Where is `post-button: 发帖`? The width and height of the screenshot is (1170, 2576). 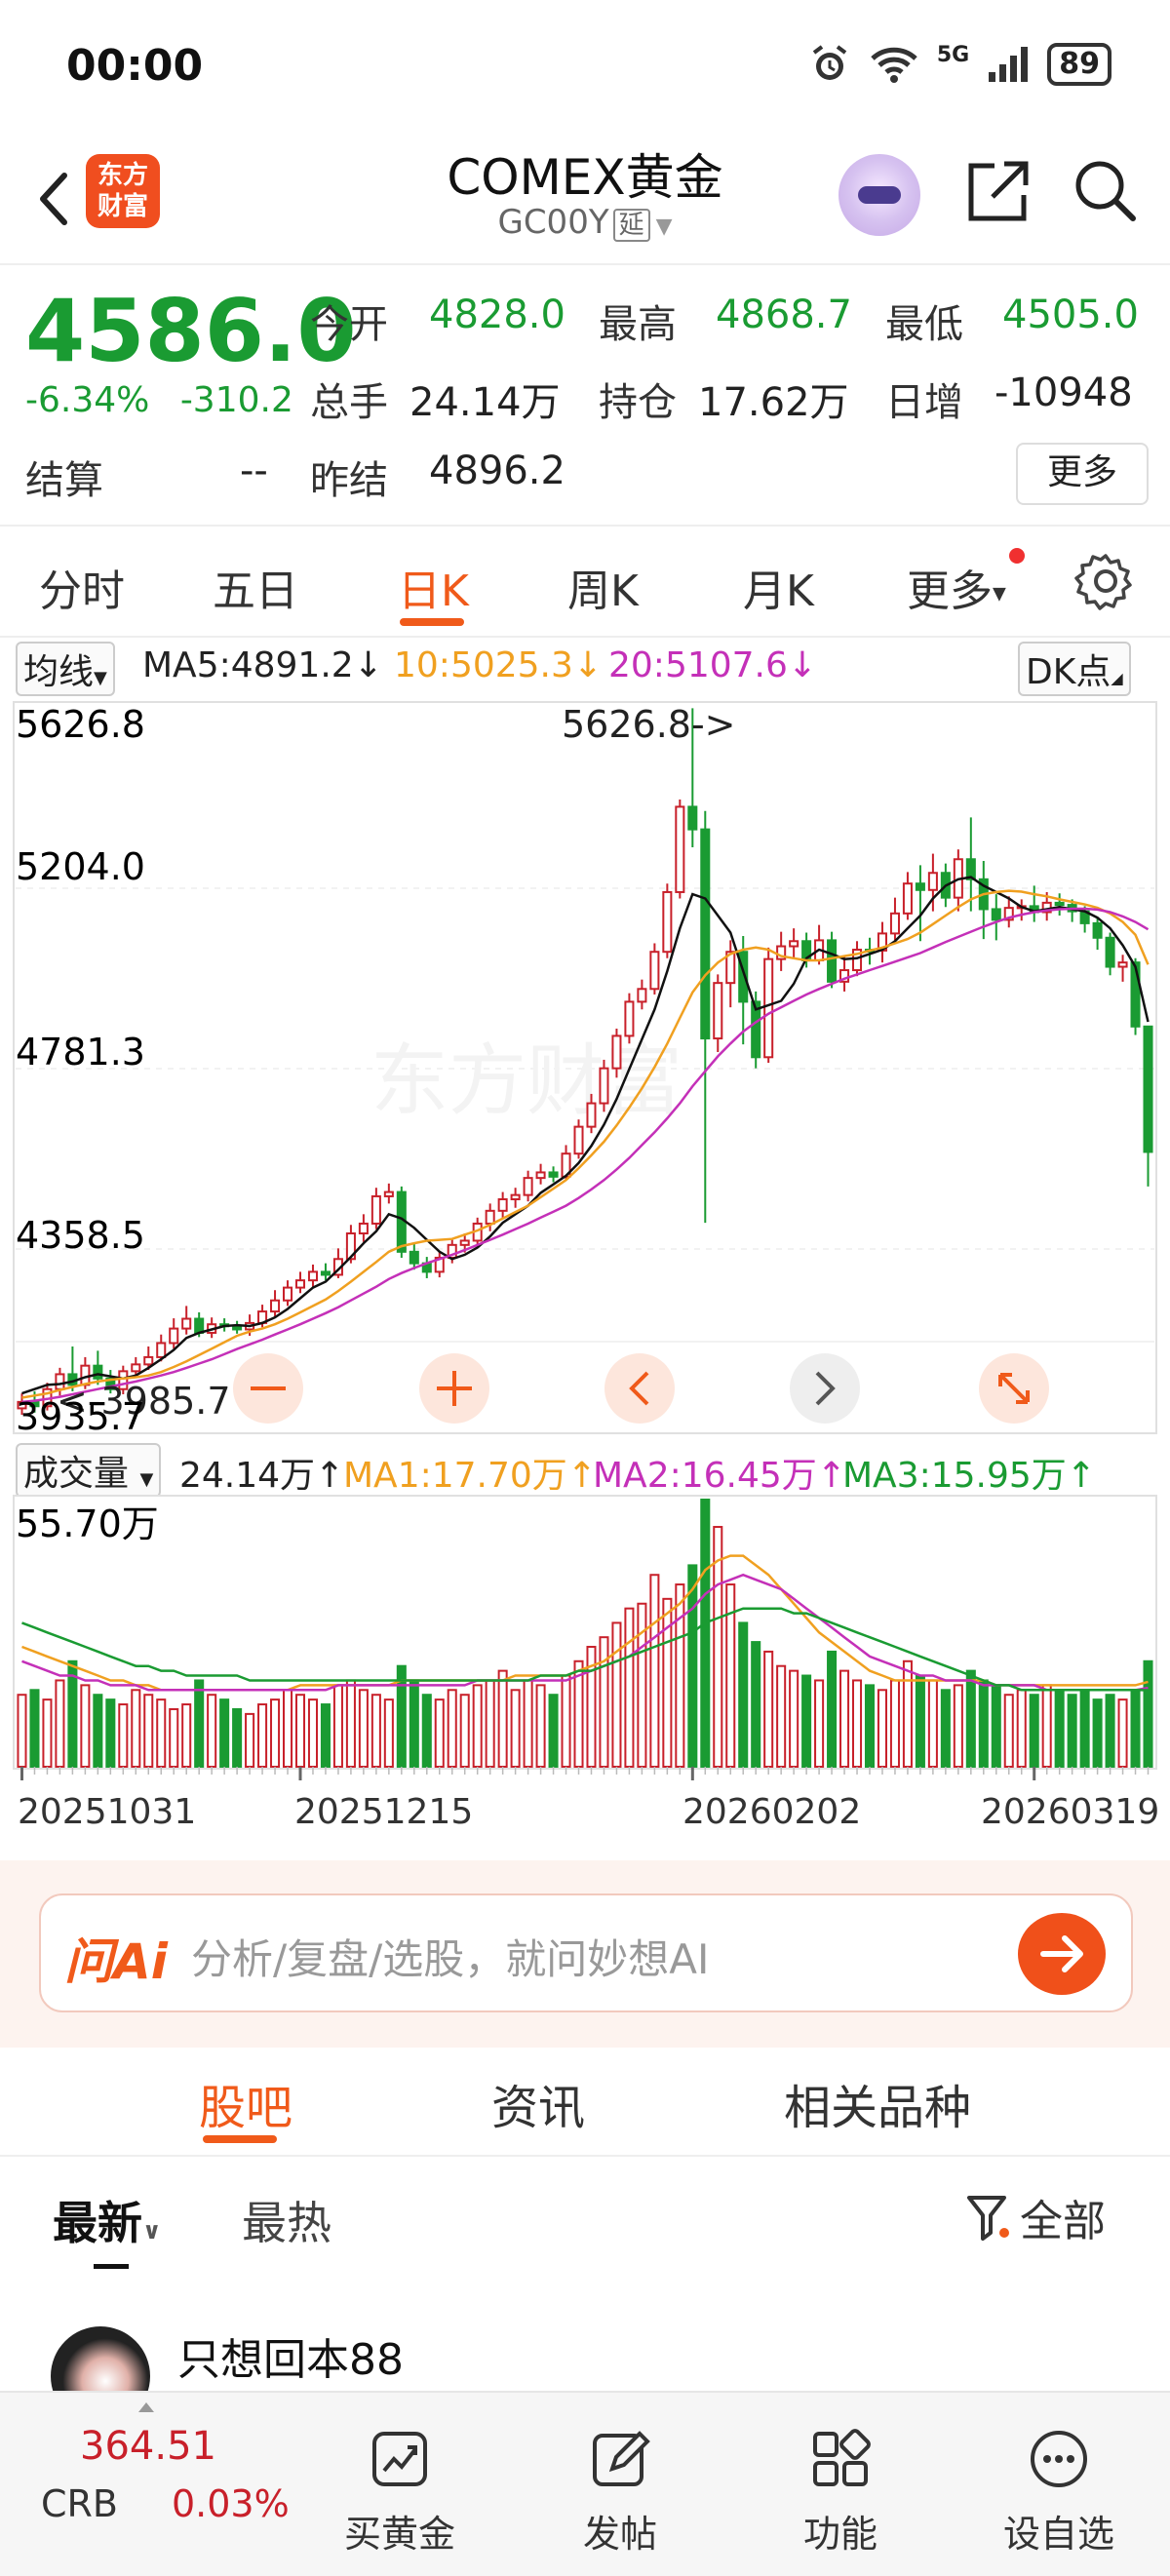
post-button: 发帖 is located at coordinates (620, 2484).